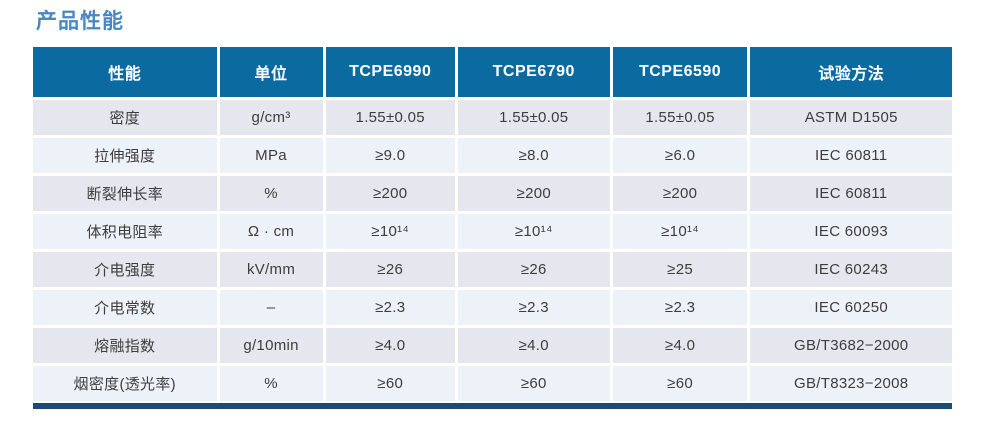  I want to click on cell: MPa, so click(271, 155).